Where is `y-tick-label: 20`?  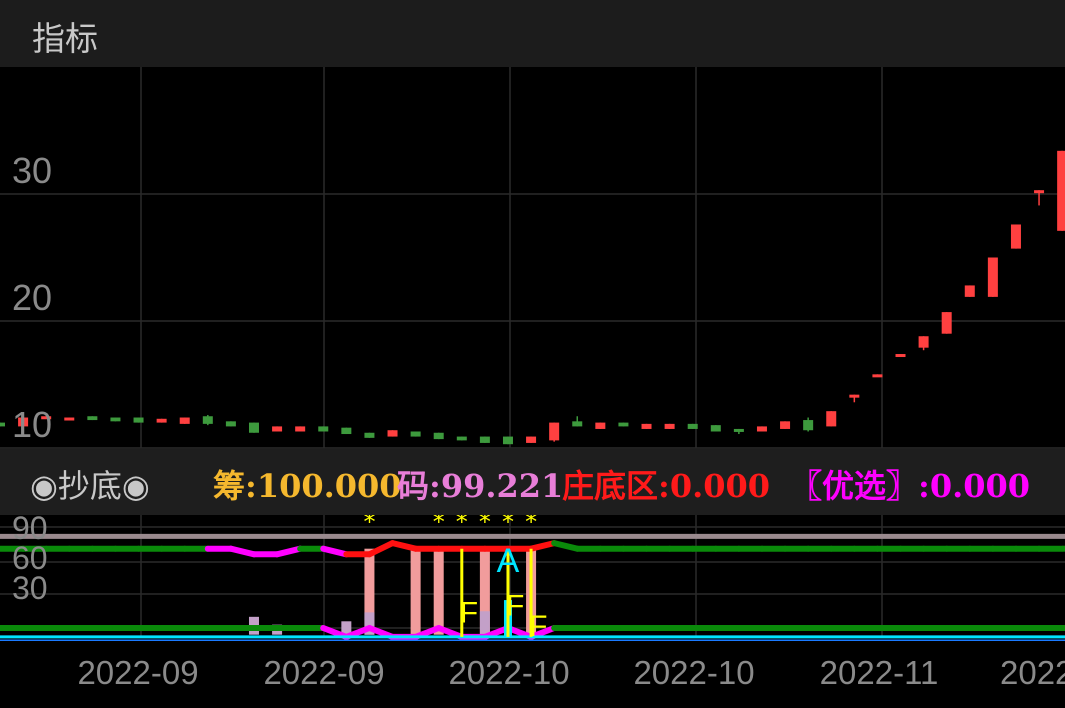
y-tick-label: 20 is located at coordinates (32, 297).